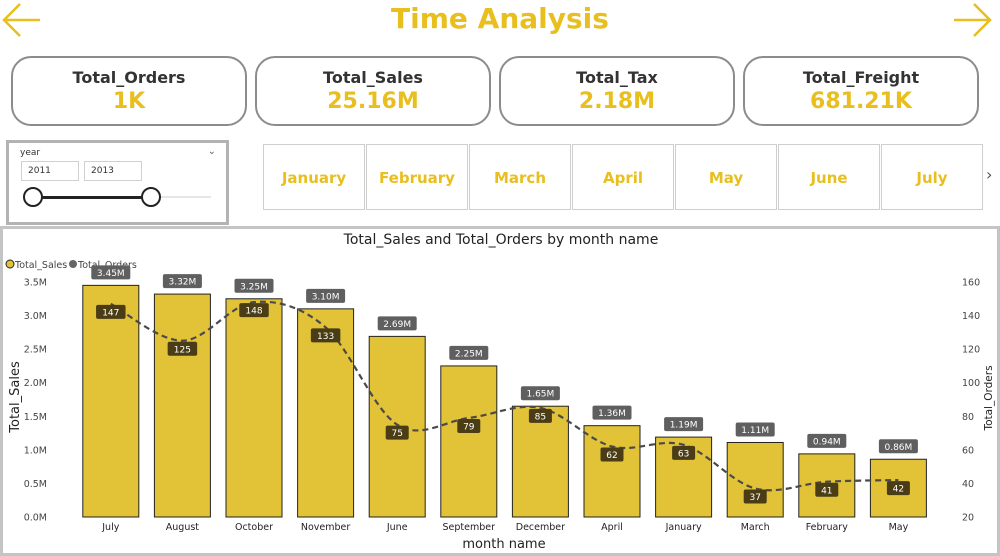 The width and height of the screenshot is (1000, 556). I want to click on month-tile-june: June, so click(829, 177).